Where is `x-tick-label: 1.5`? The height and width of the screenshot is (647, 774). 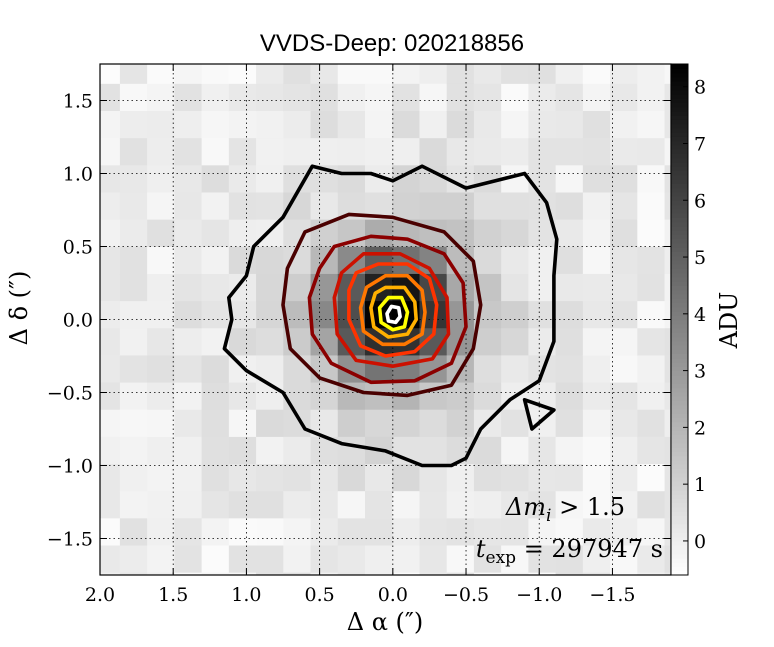
x-tick-label: 1.5 is located at coordinates (173, 595).